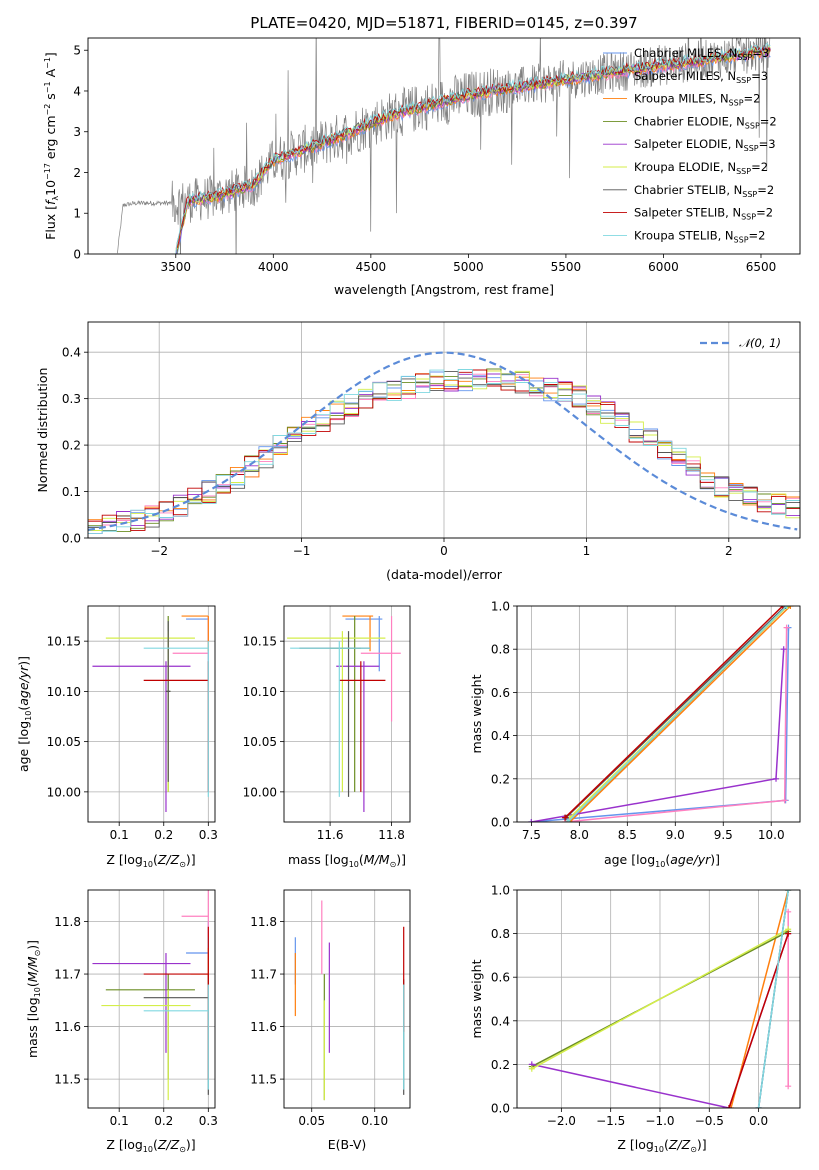 The height and width of the screenshot is (1170, 819). Describe the element at coordinates (663, 267) in the screenshot. I see `x-tick-label: 6000` at that location.